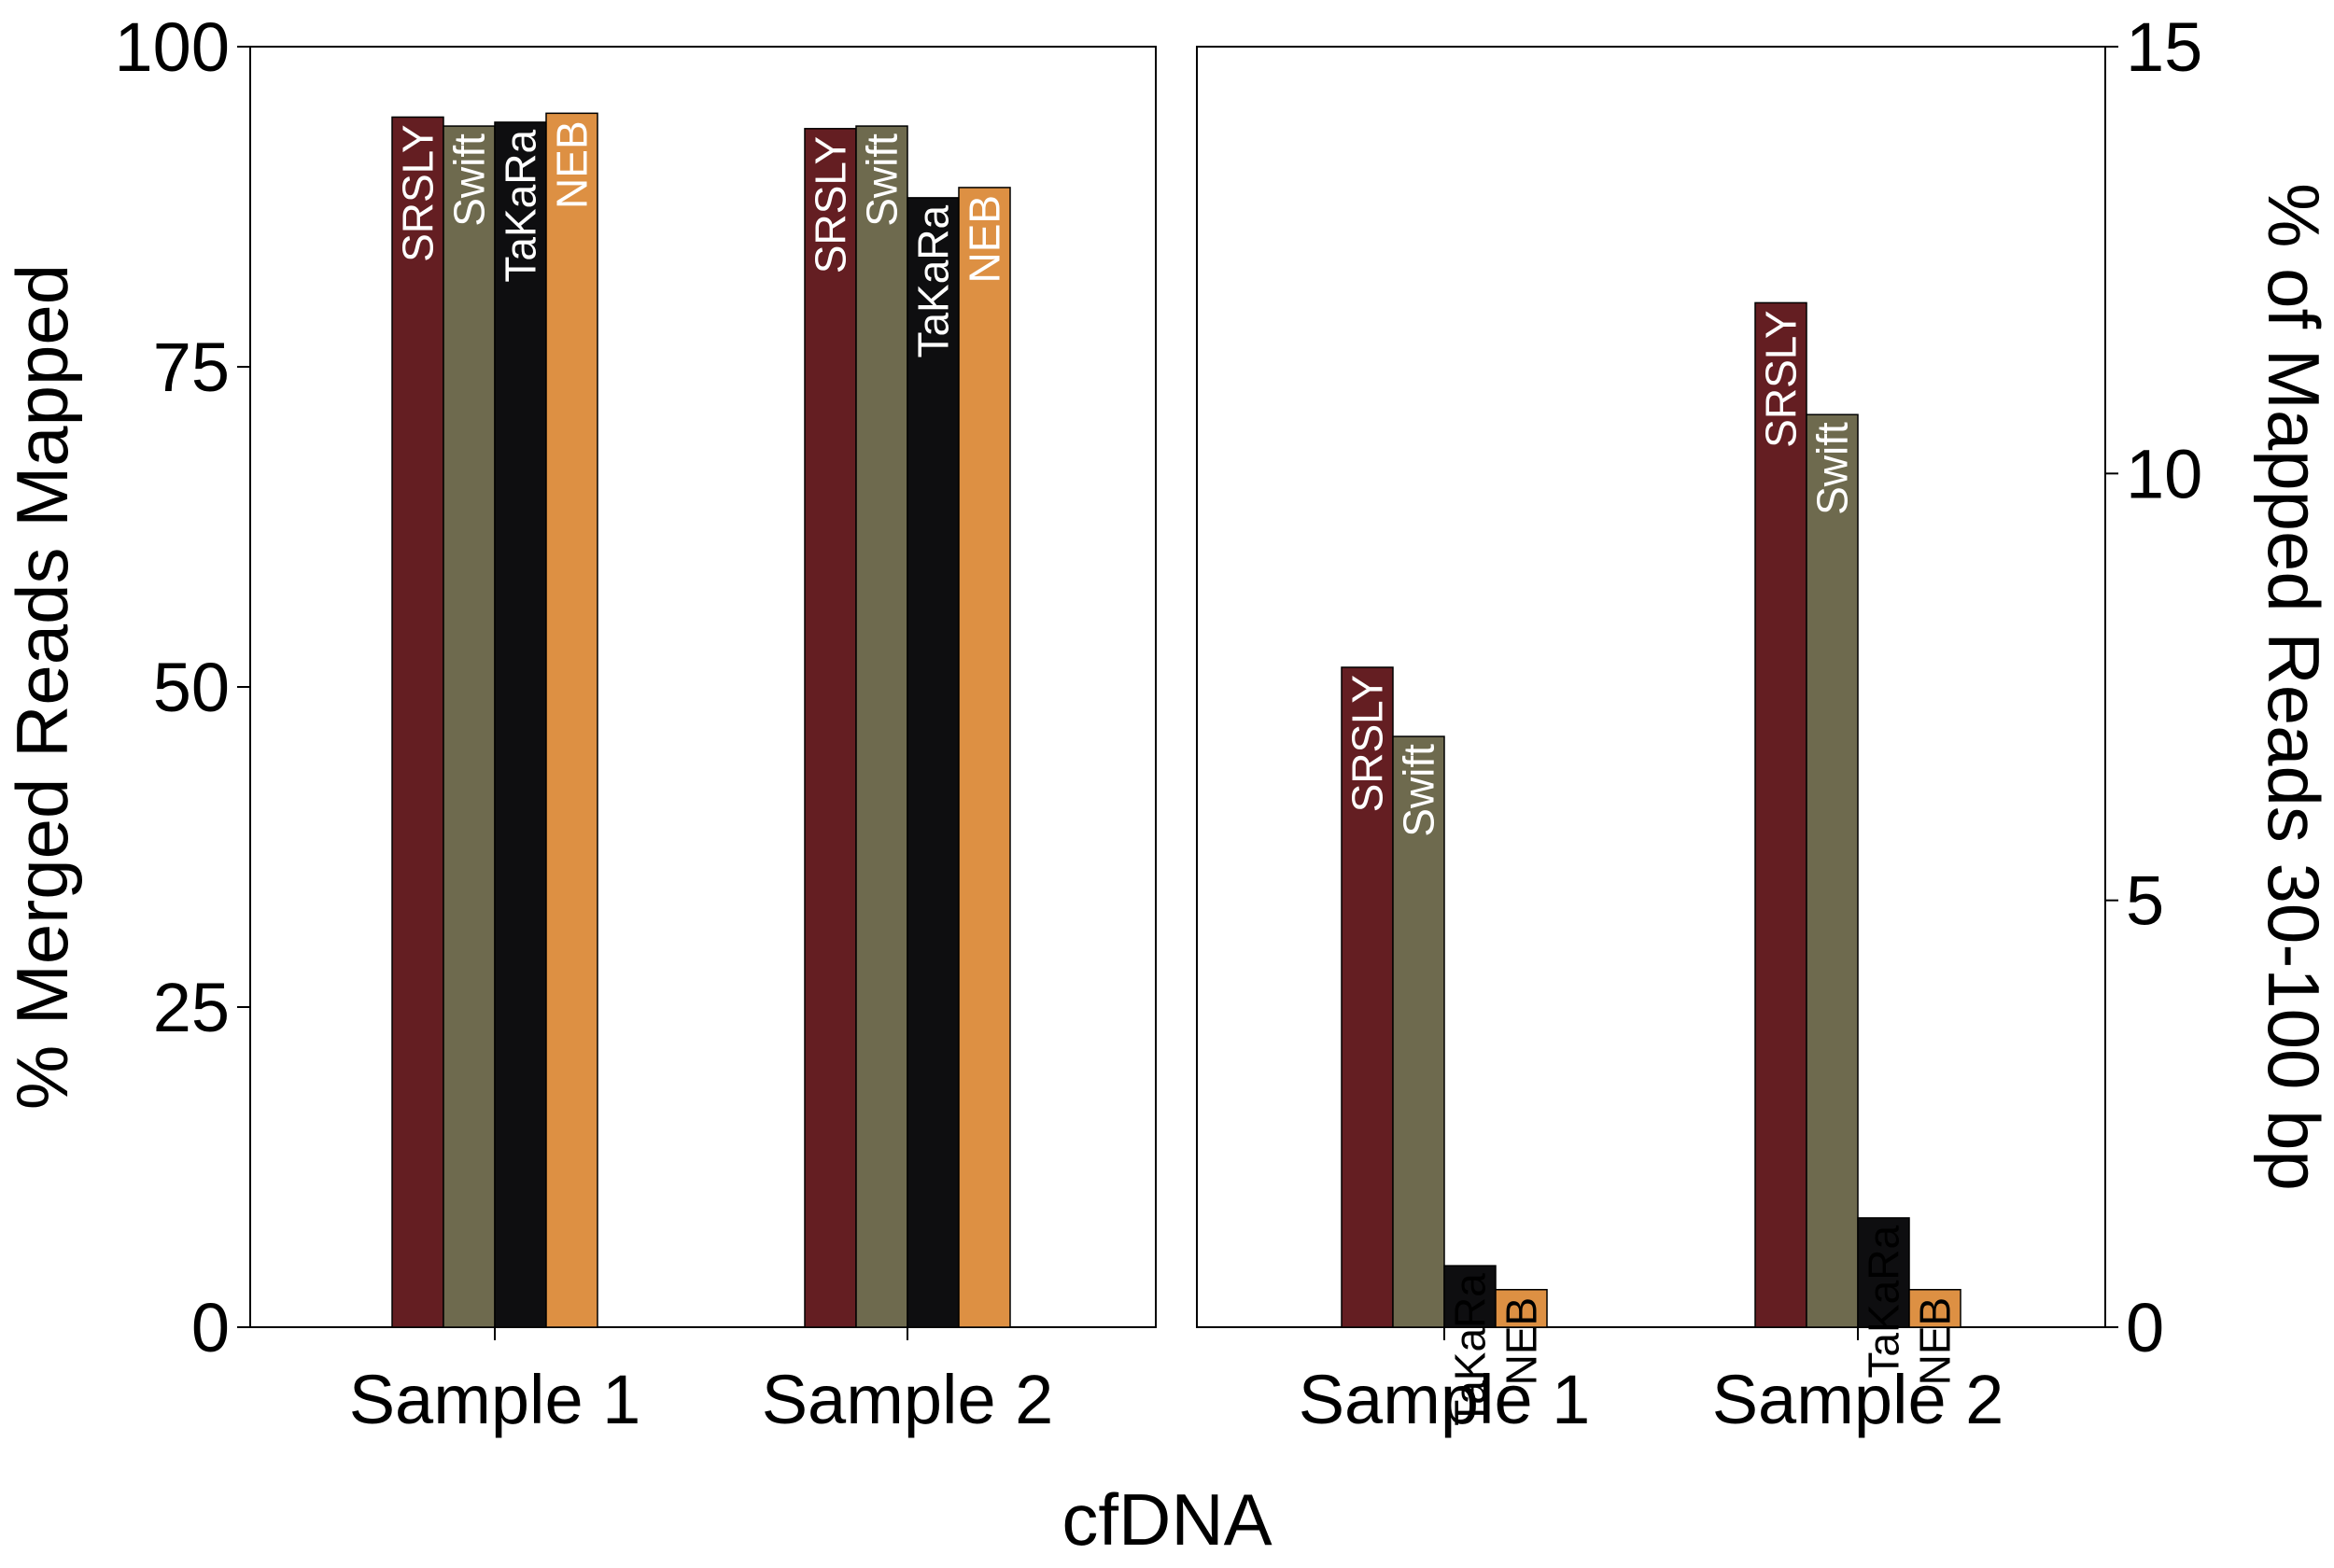 The width and height of the screenshot is (2334, 1568). What do you see at coordinates (42, 687) in the screenshot?
I see `y-axis-title: % Merged Reads Mapped` at bounding box center [42, 687].